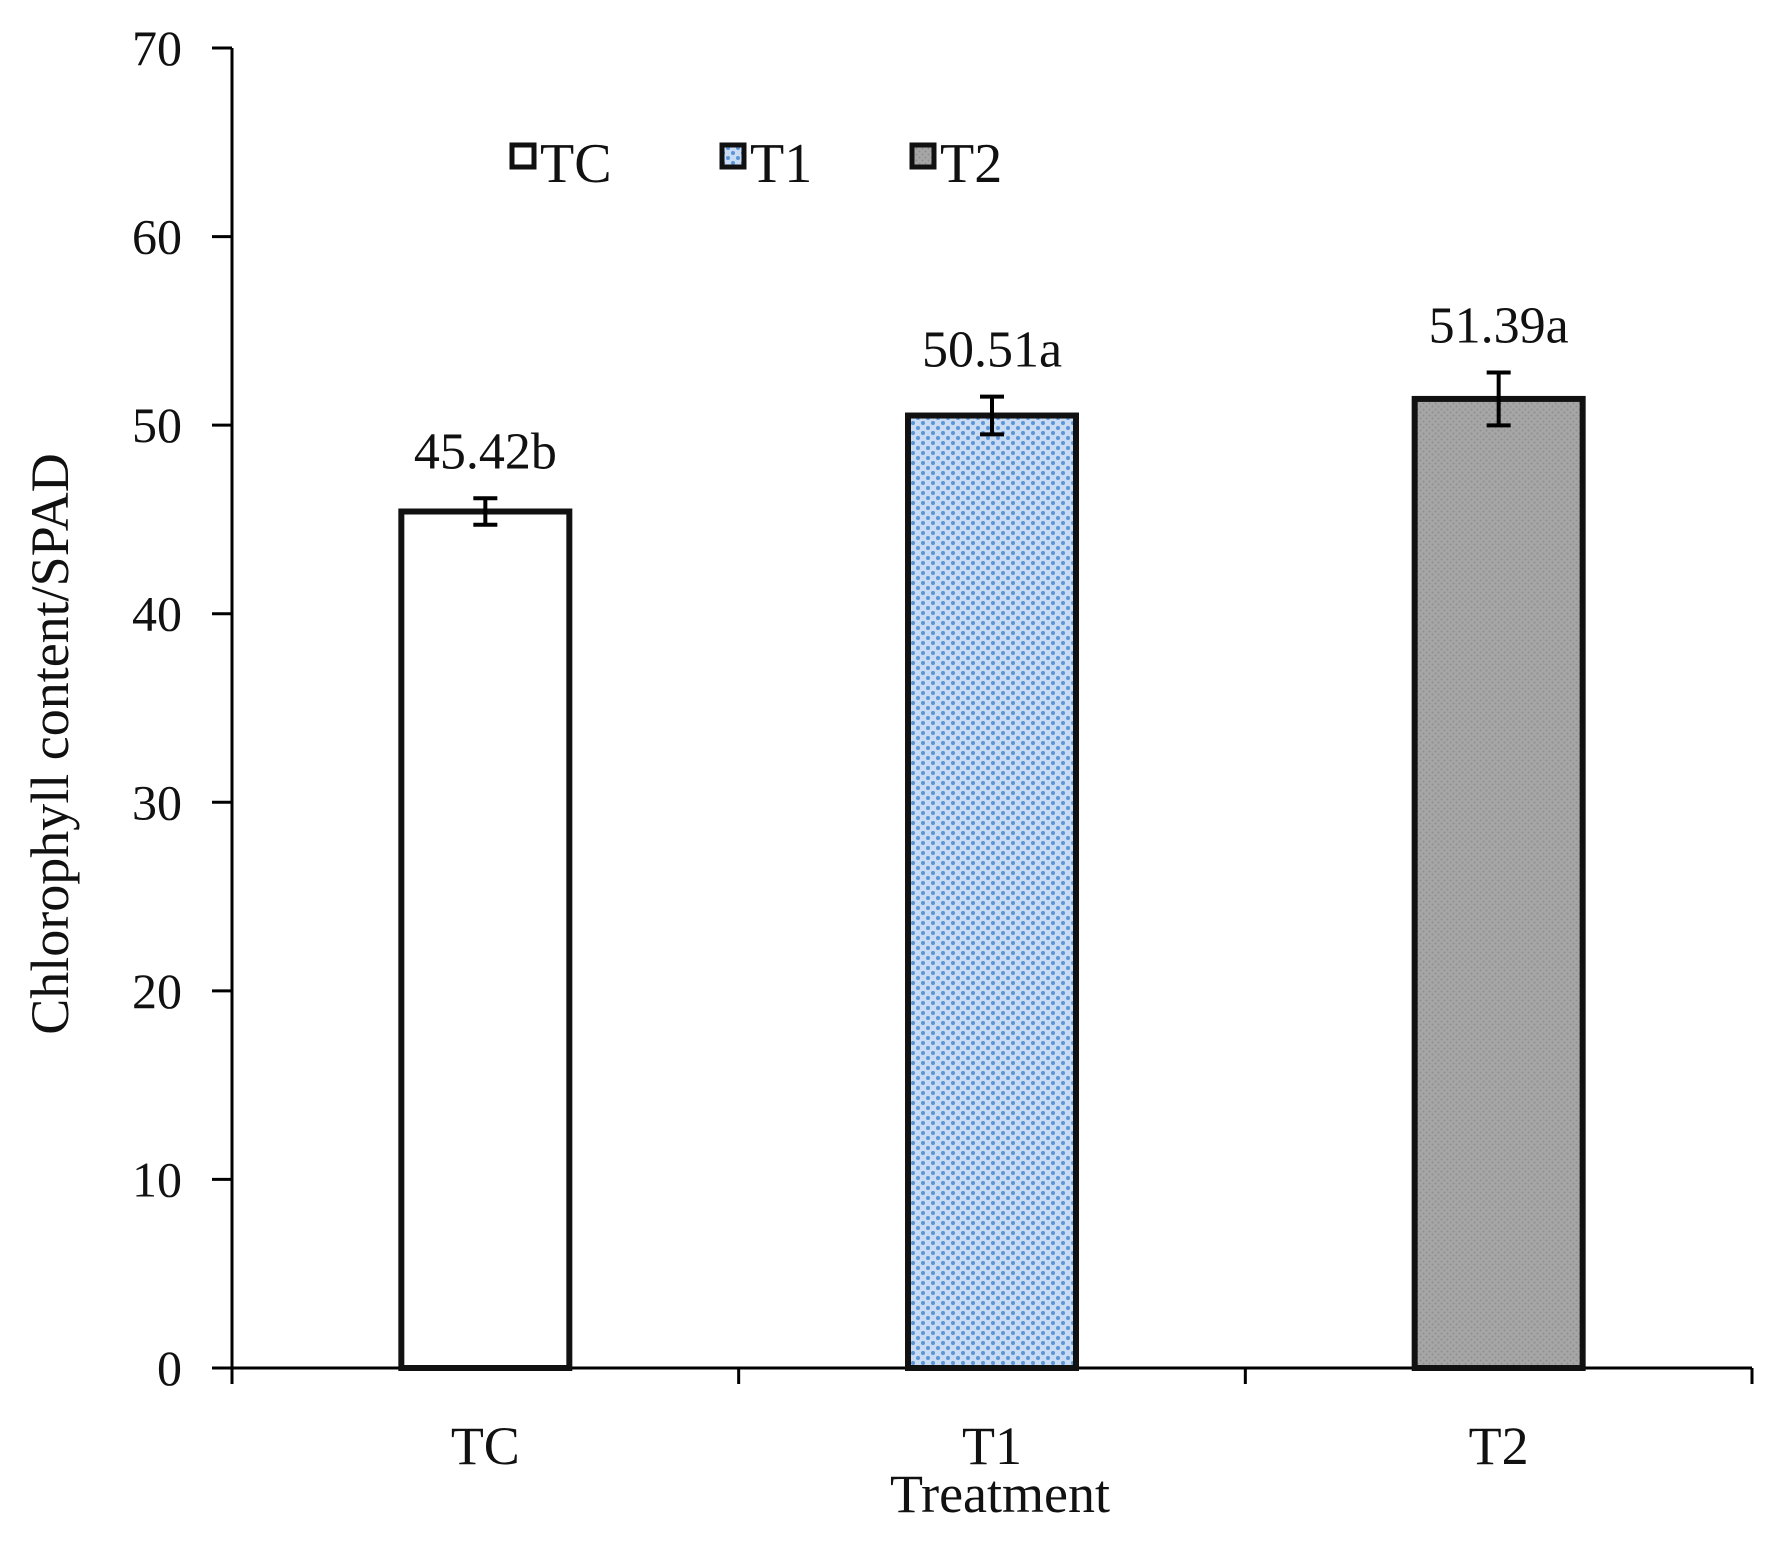  I want to click on x-tick-label: T2, so click(1499, 1446).